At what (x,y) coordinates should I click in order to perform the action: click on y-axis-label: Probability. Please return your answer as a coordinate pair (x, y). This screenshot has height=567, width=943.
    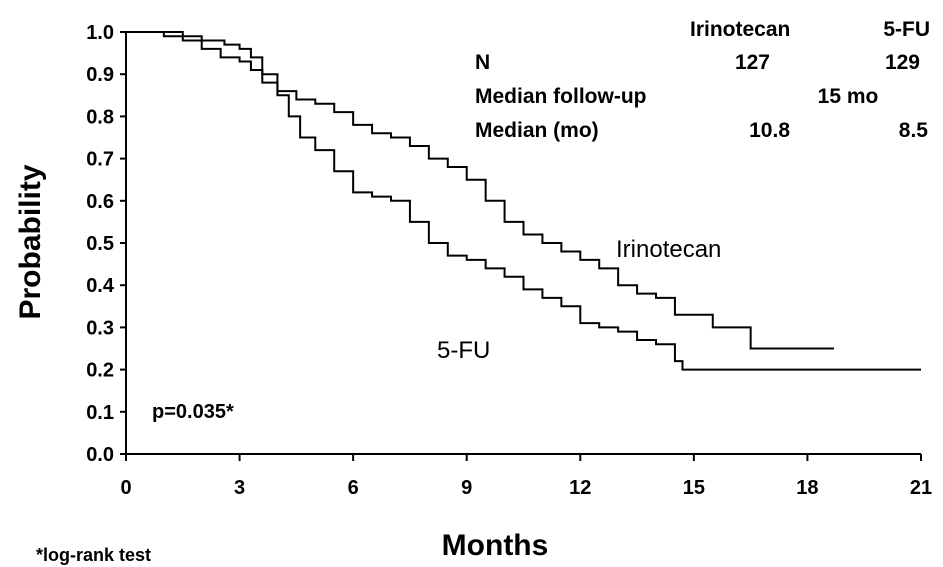
    Looking at the image, I should click on (30, 241).